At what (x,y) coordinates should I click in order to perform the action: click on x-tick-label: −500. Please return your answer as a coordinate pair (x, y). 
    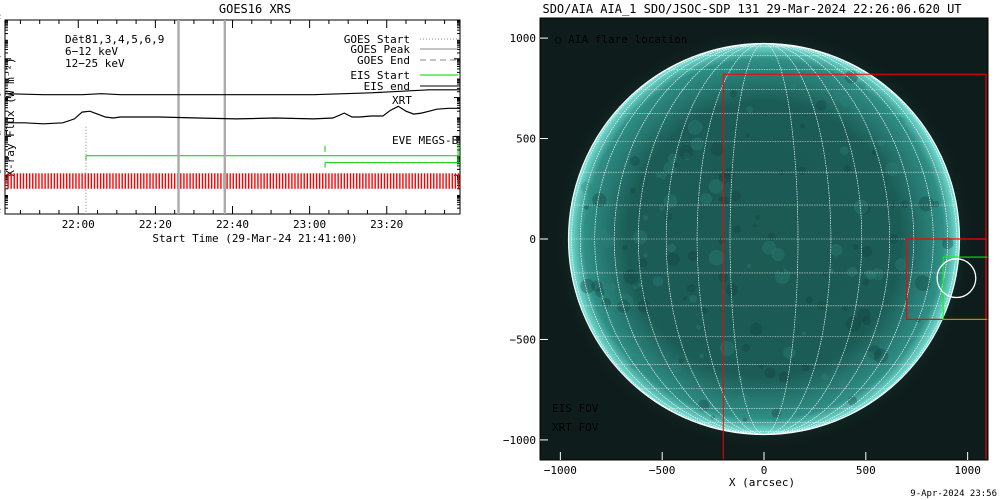
    Looking at the image, I should click on (662, 470).